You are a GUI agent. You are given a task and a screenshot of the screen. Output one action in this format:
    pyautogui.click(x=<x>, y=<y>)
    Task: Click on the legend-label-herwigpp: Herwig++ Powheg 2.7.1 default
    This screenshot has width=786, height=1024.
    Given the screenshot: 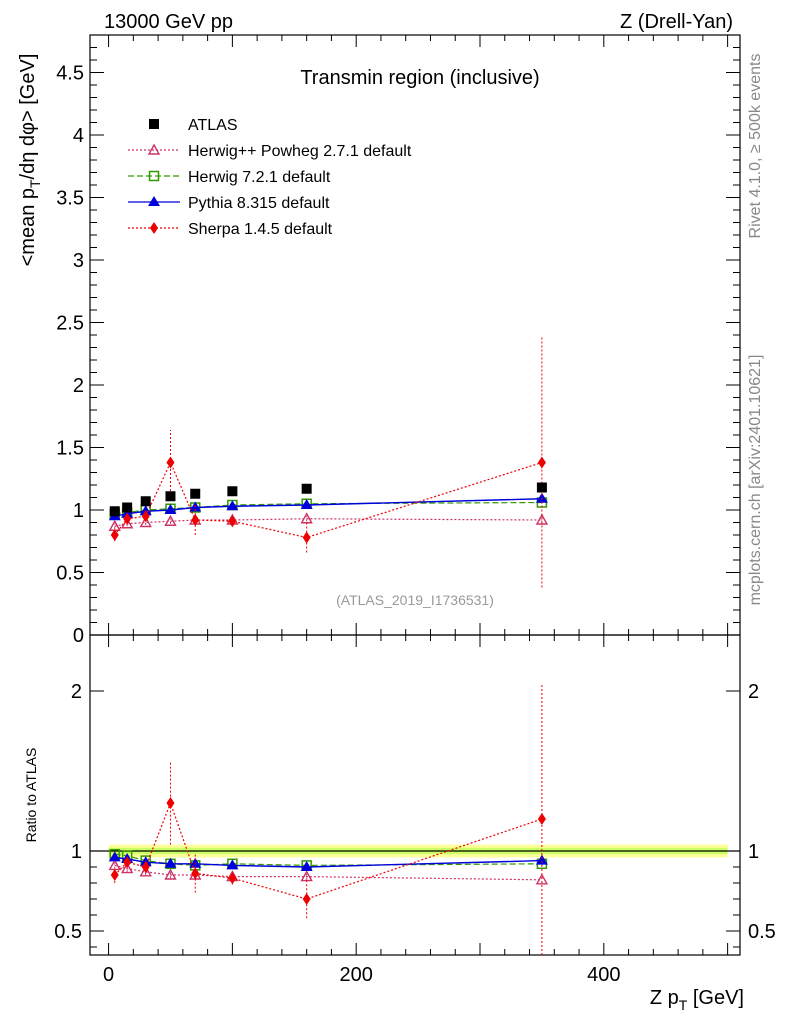 What is the action you would take?
    pyautogui.click(x=300, y=151)
    